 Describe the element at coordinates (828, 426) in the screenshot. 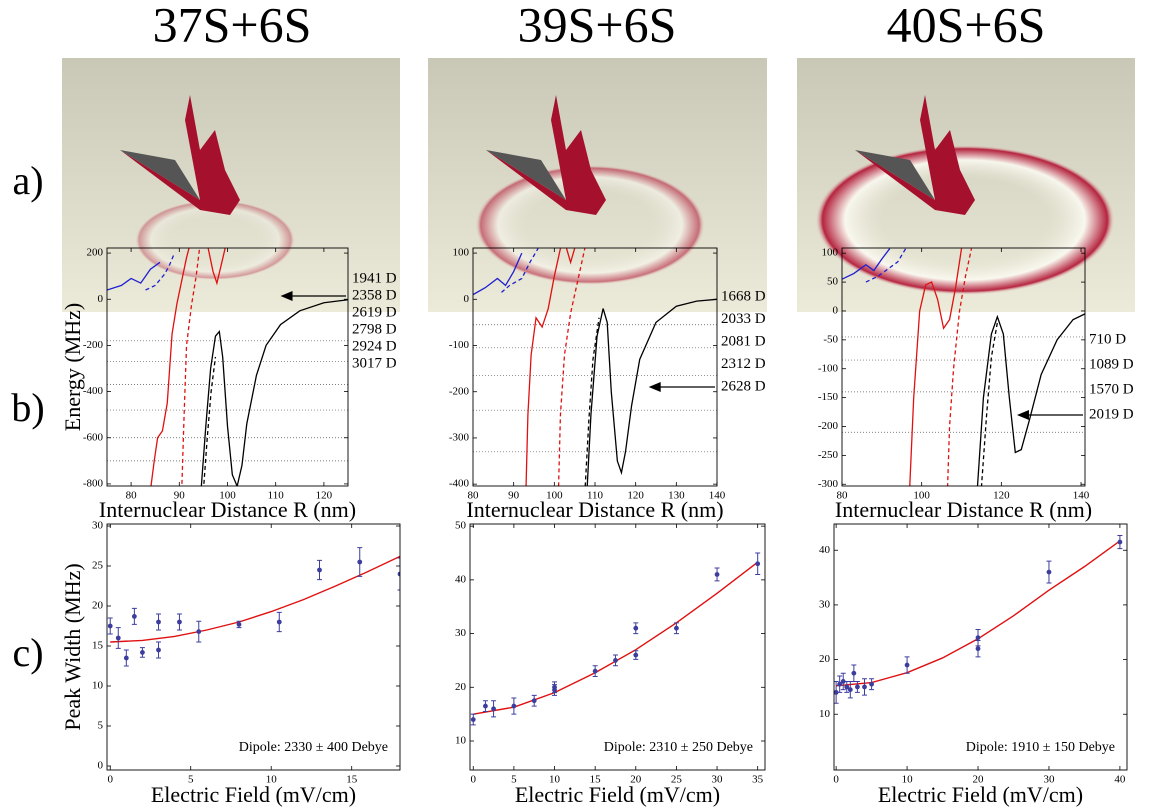

I see `y-tick-label: -200` at that location.